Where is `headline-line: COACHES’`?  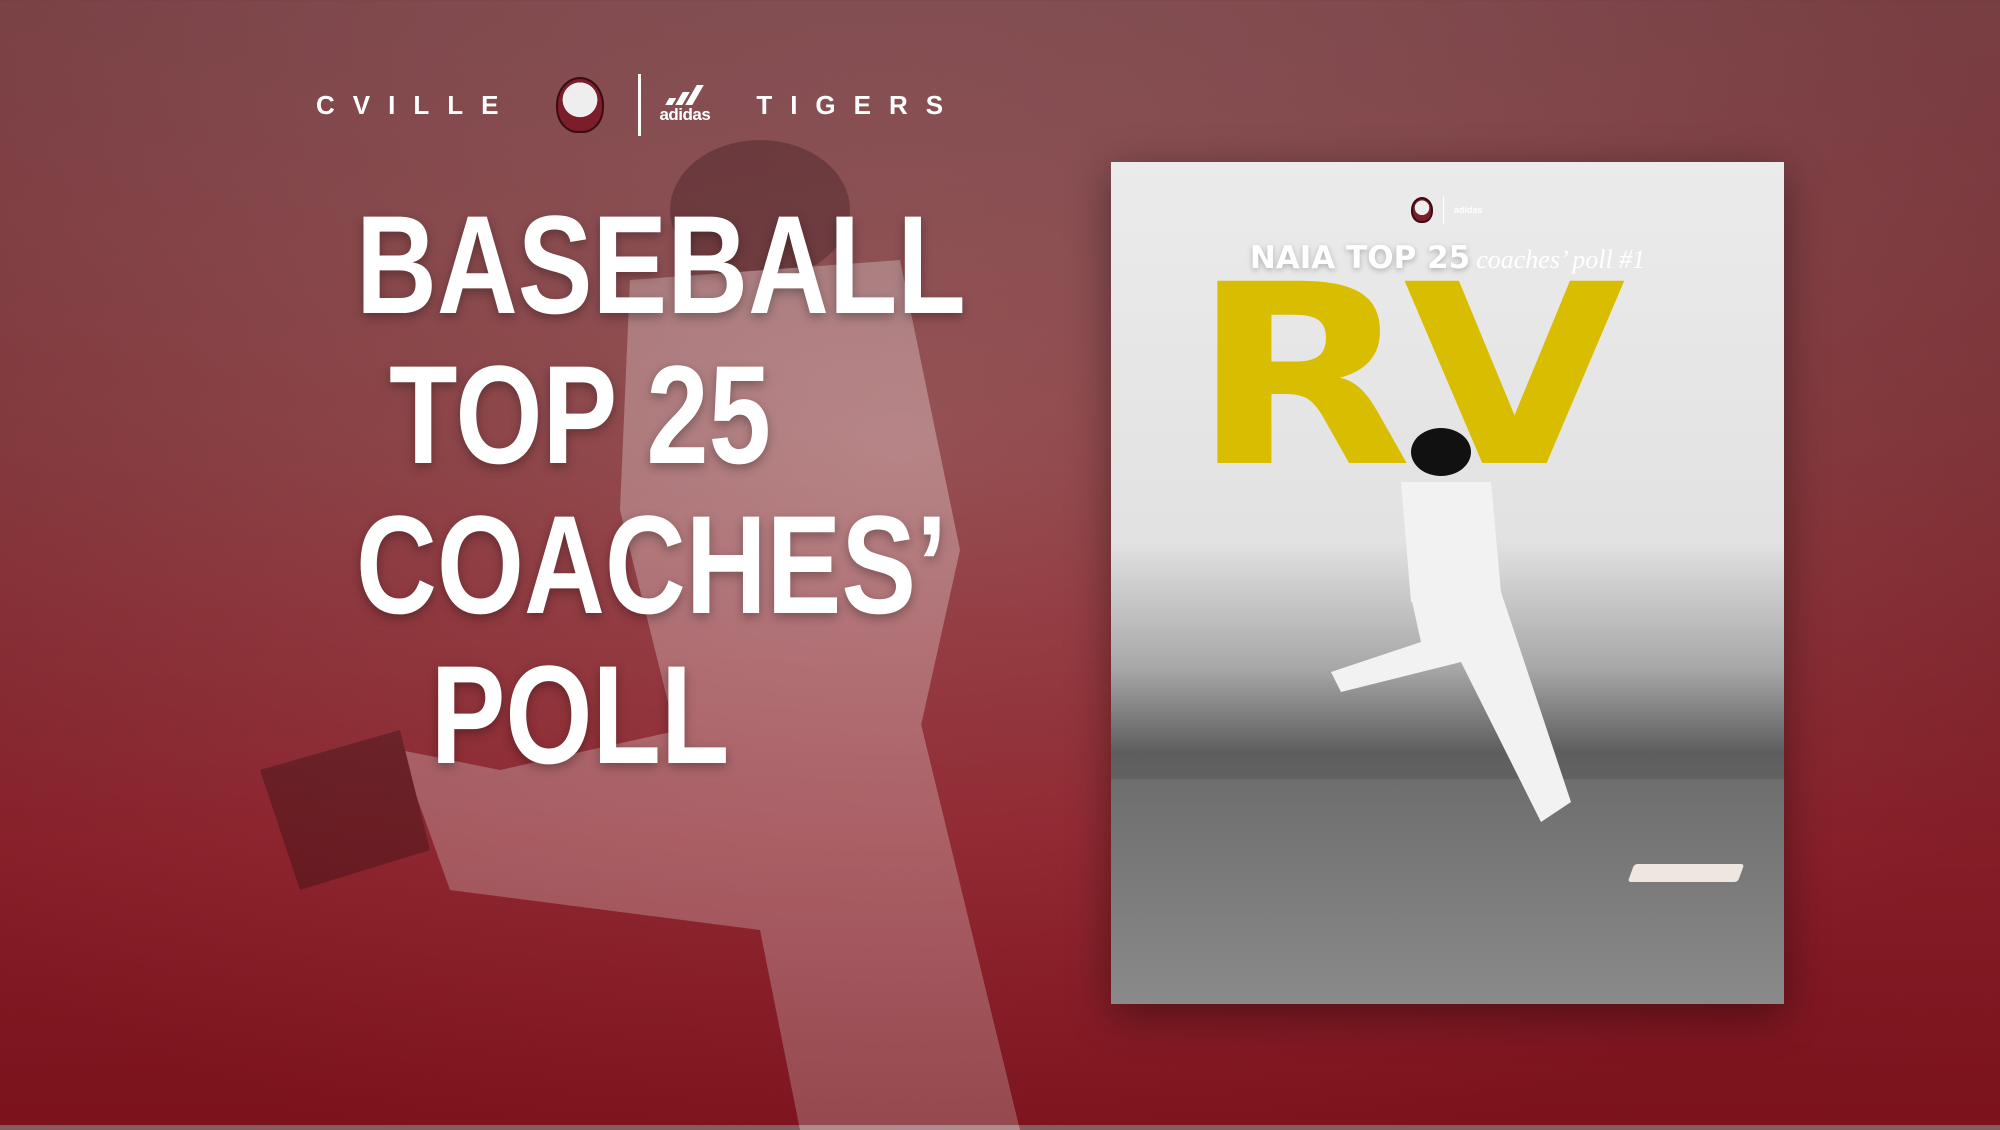
headline-line: COACHES’ is located at coordinates (652, 564).